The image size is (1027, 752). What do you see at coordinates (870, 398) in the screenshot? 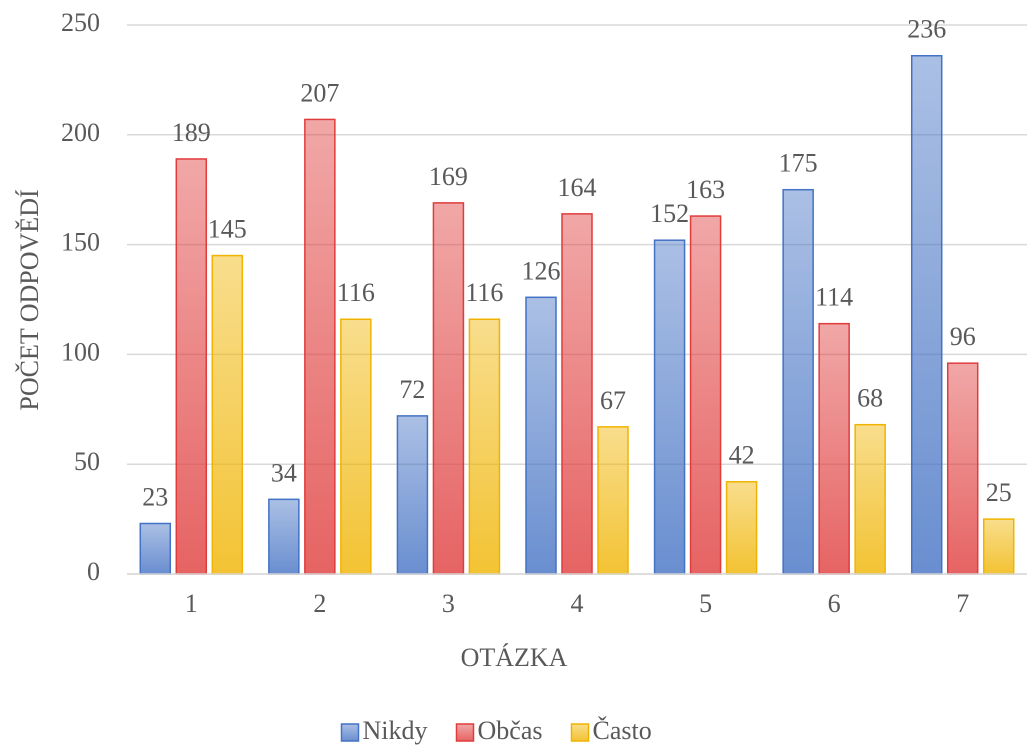
I see `data-label: 68` at bounding box center [870, 398].